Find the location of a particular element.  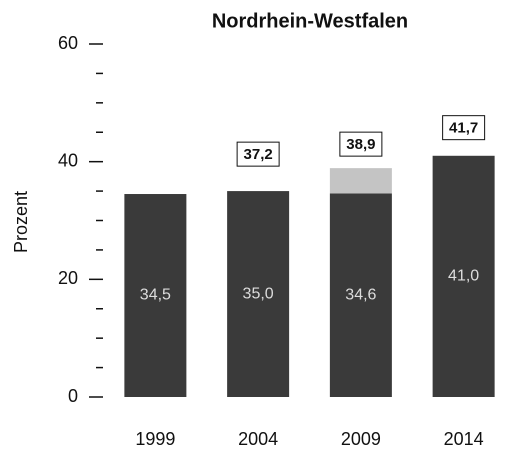

total-label: 41,7 is located at coordinates (463, 128).